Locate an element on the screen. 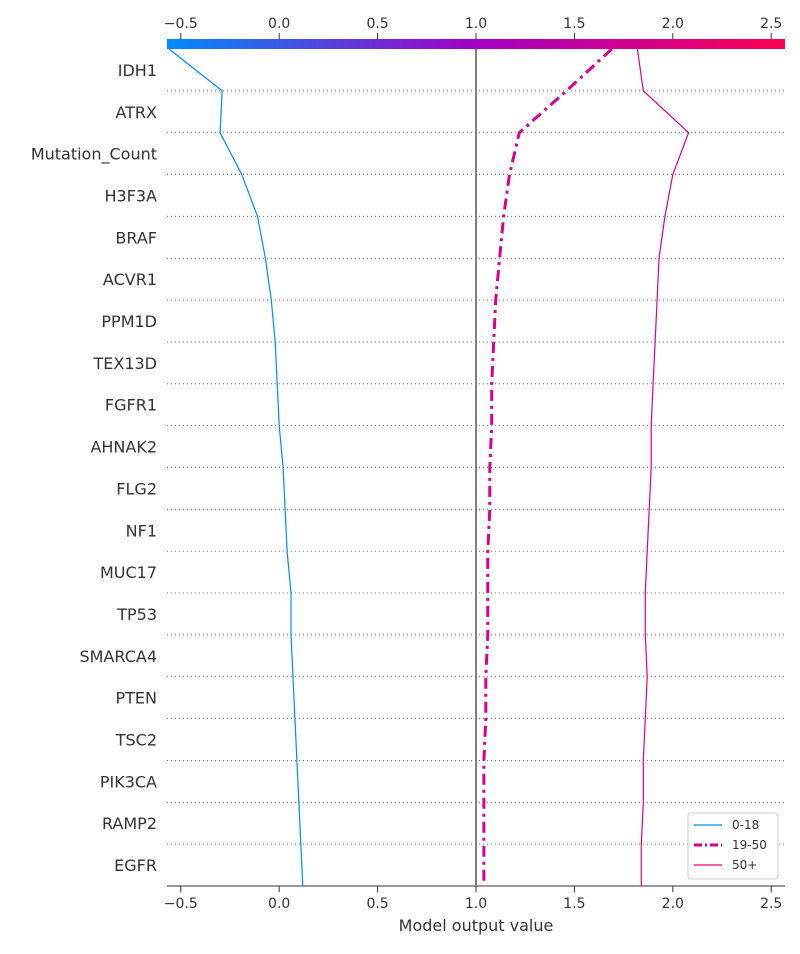 Image resolution: width=800 pixels, height=954 pixels. legend-label: 0-18 is located at coordinates (745, 825).